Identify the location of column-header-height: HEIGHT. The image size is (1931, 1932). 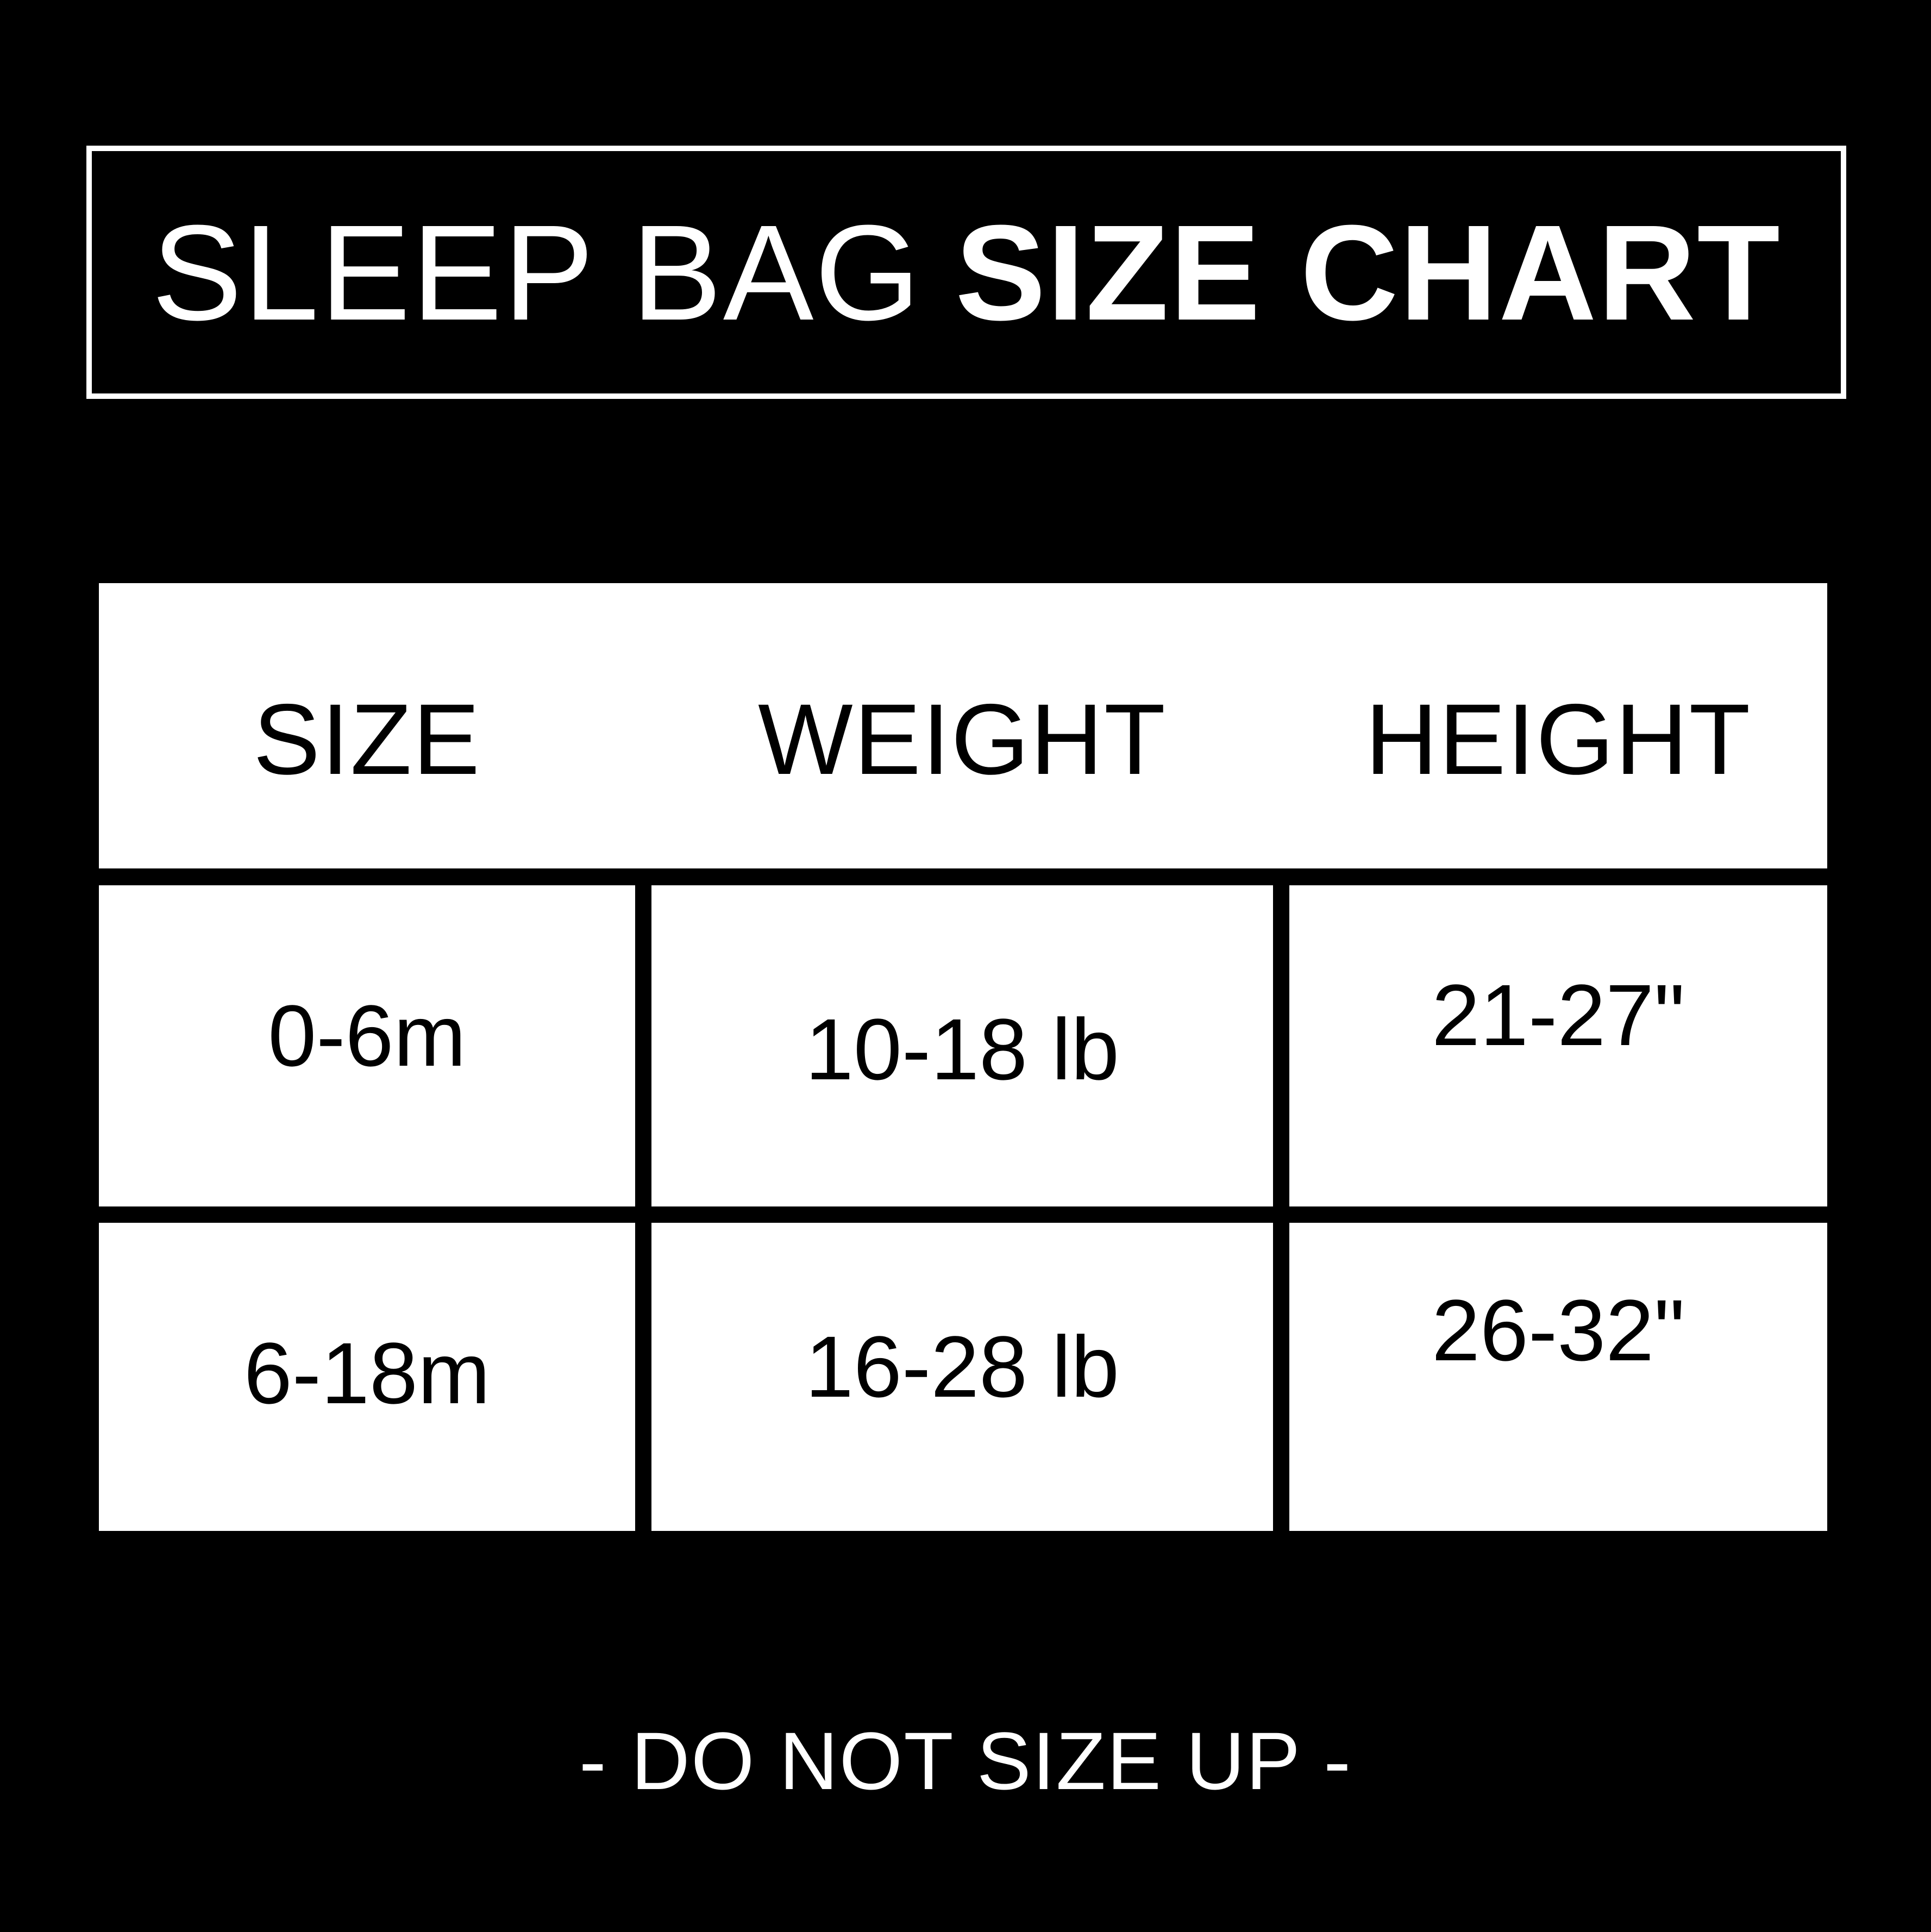
(1558, 739).